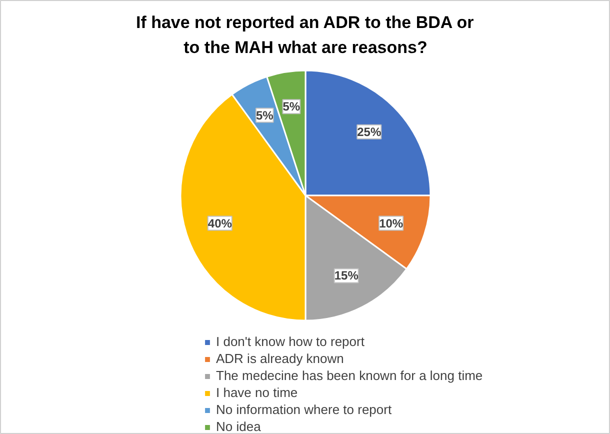 The image size is (610, 434). What do you see at coordinates (305, 35) in the screenshot?
I see `chart-title: If have not reported an ADR to the BDA or to the MAH what are reasons?` at bounding box center [305, 35].